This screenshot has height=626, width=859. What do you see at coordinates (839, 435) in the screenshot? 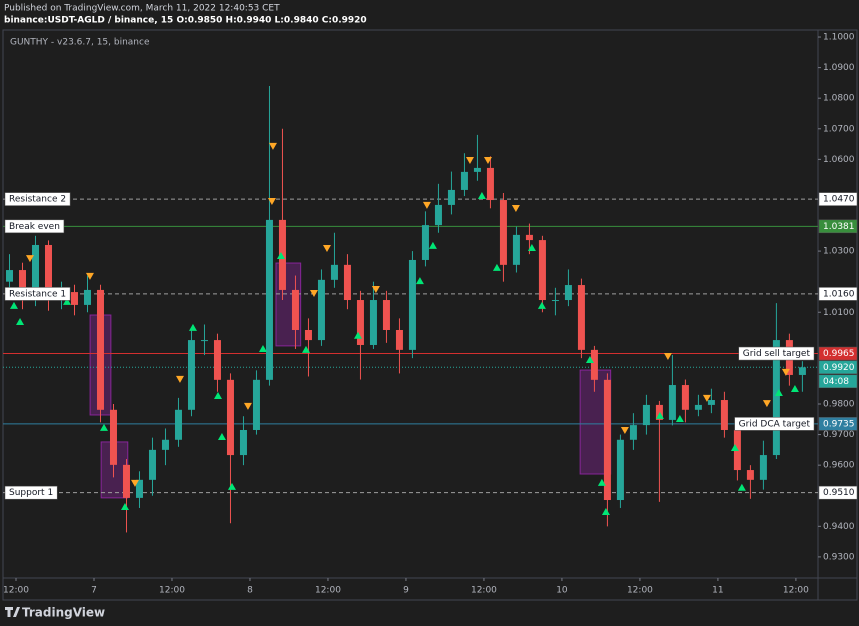
I see `y-tick-label: 0.9700` at bounding box center [839, 435].